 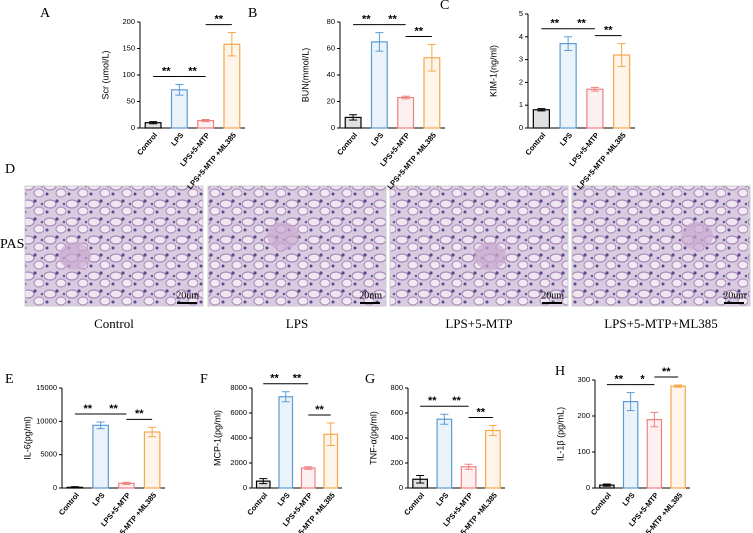 I want to click on y-axis-label: KIM-1(ng/ml), so click(x=493, y=71).